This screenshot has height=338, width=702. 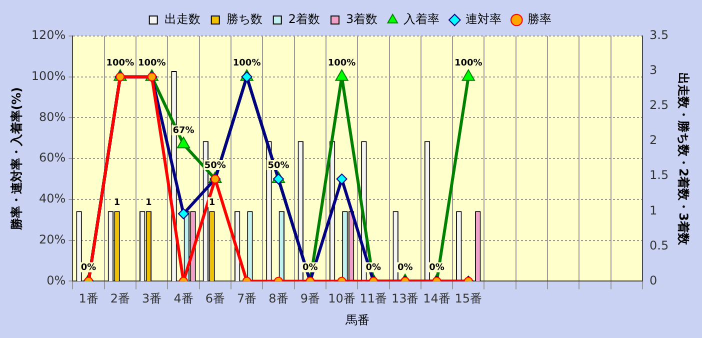 I want to click on x-tick-label: 9番, so click(x=310, y=299).